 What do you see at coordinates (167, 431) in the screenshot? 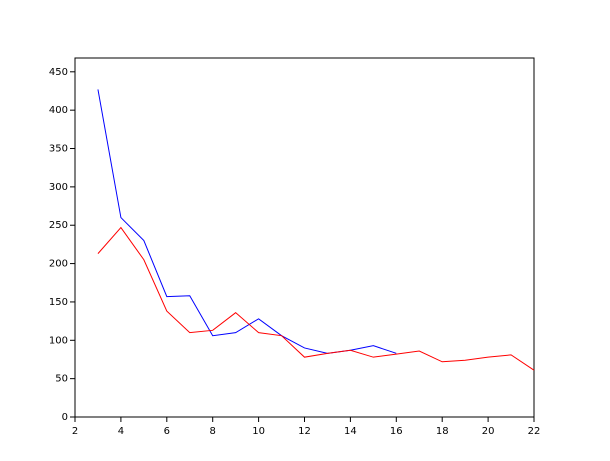
I see `x-tick-label: 6` at bounding box center [167, 431].